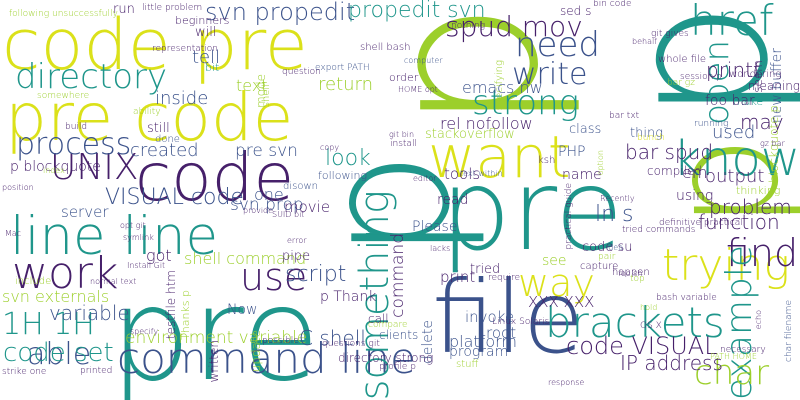  I want to click on word-cloud-term: inside, so click(182, 98).